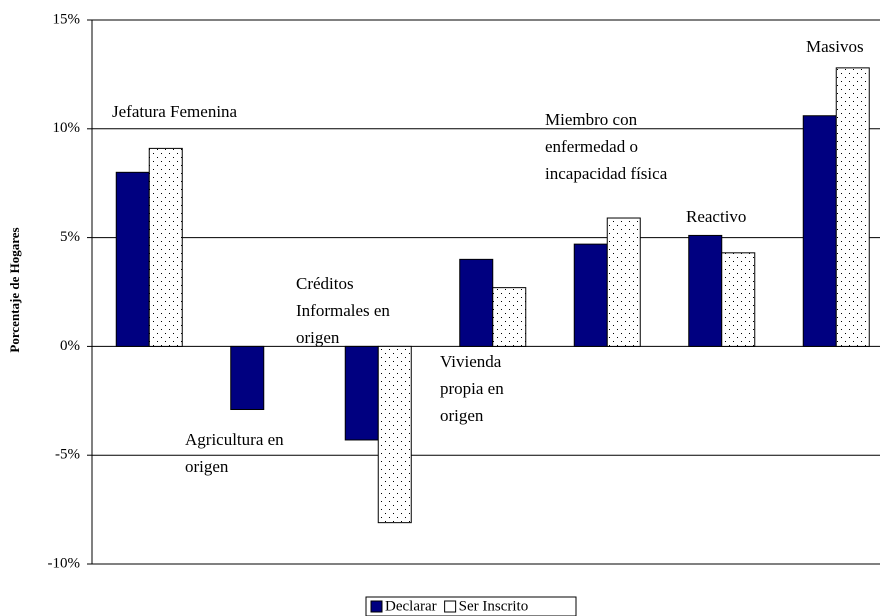 The width and height of the screenshot is (881, 616). Describe the element at coordinates (67, 455) in the screenshot. I see `y-tick-label: -5%` at that location.